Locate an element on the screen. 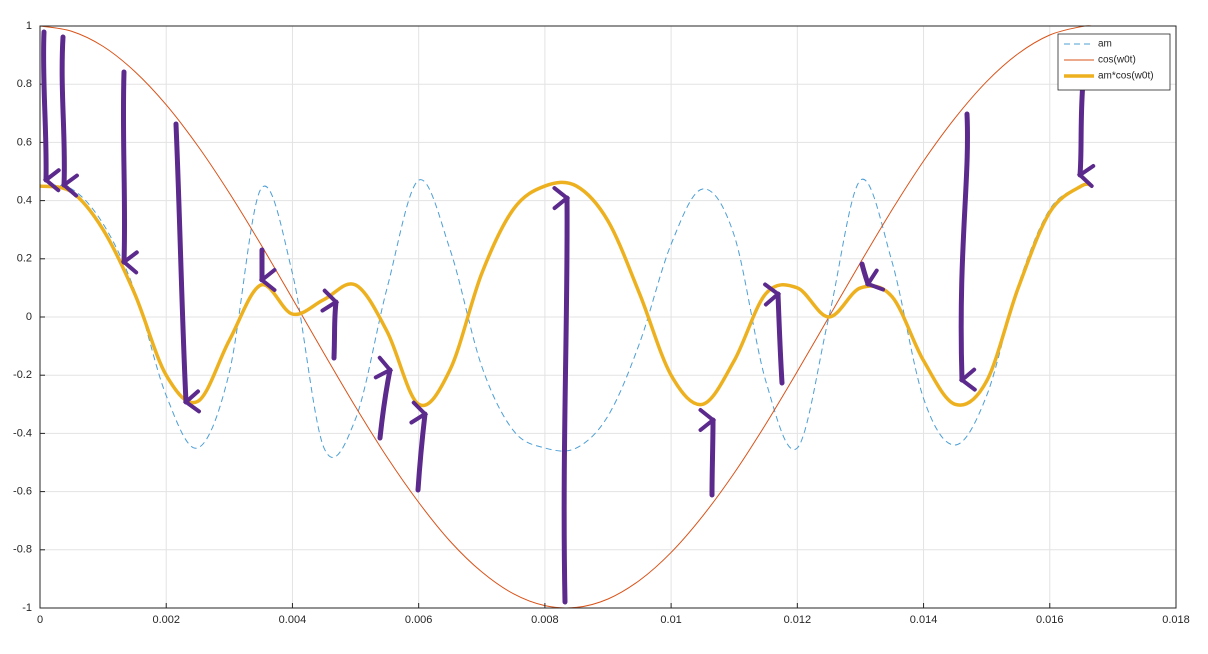 This screenshot has height=654, width=1208. x-tick-label: 0.014 is located at coordinates (924, 620).